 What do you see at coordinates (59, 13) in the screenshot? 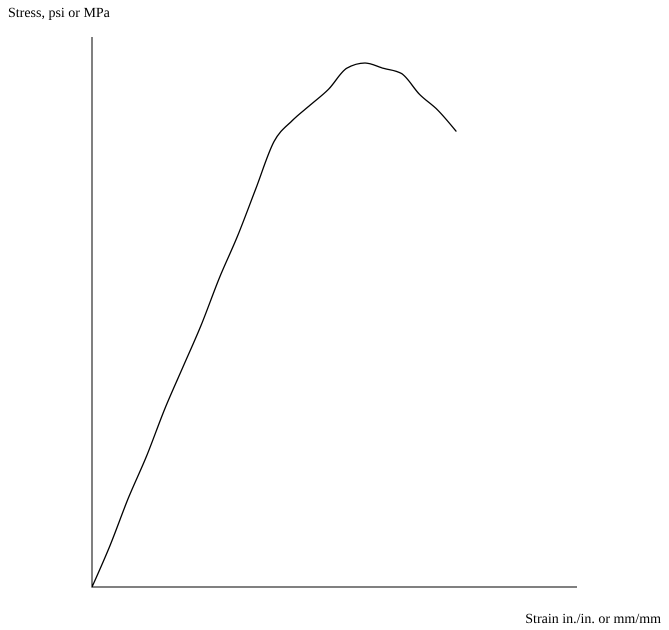
I see `y-axis-title: Stress, psi or MPa` at bounding box center [59, 13].